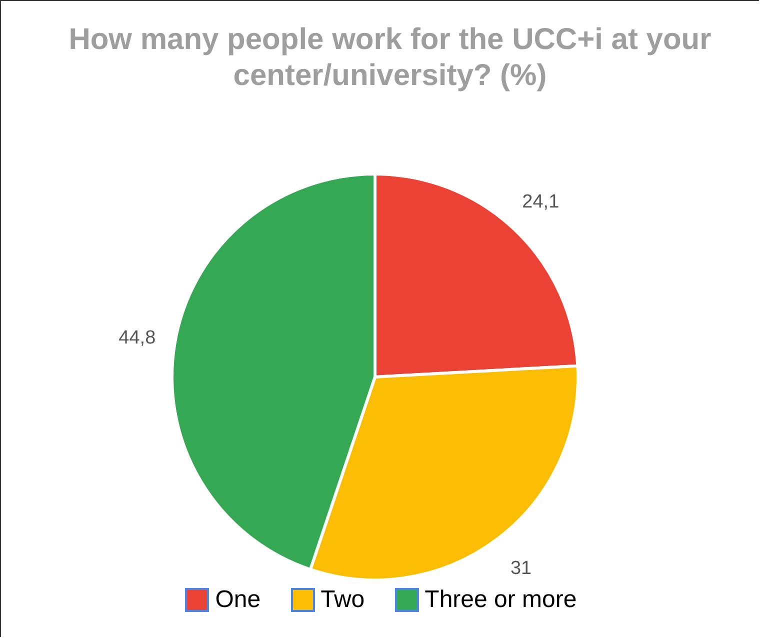 The height and width of the screenshot is (638, 762). I want to click on data-label: 31, so click(521, 569).